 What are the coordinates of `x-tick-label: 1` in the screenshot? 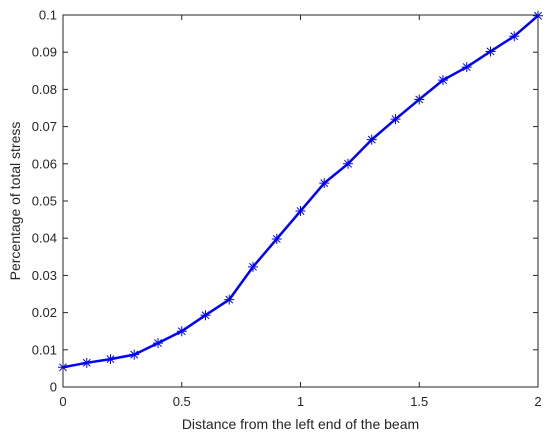 It's located at (300, 401).